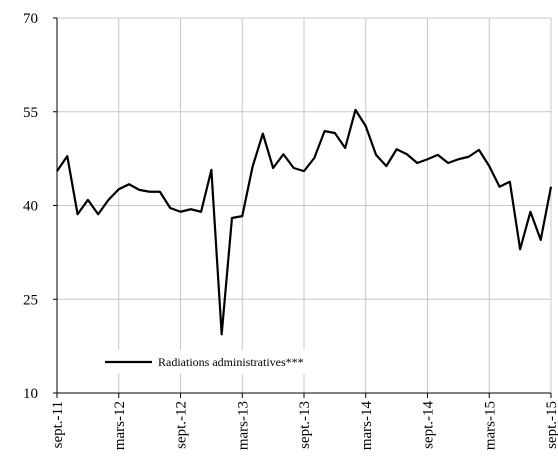 The height and width of the screenshot is (470, 558). What do you see at coordinates (30, 394) in the screenshot?
I see `y-tick-label: 10` at bounding box center [30, 394].